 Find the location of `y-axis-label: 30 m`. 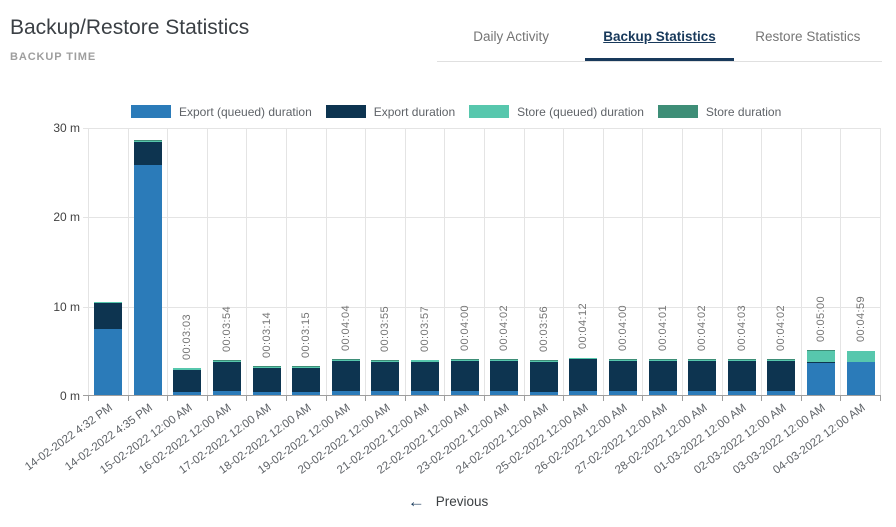

y-axis-label: 30 m is located at coordinates (66, 128).